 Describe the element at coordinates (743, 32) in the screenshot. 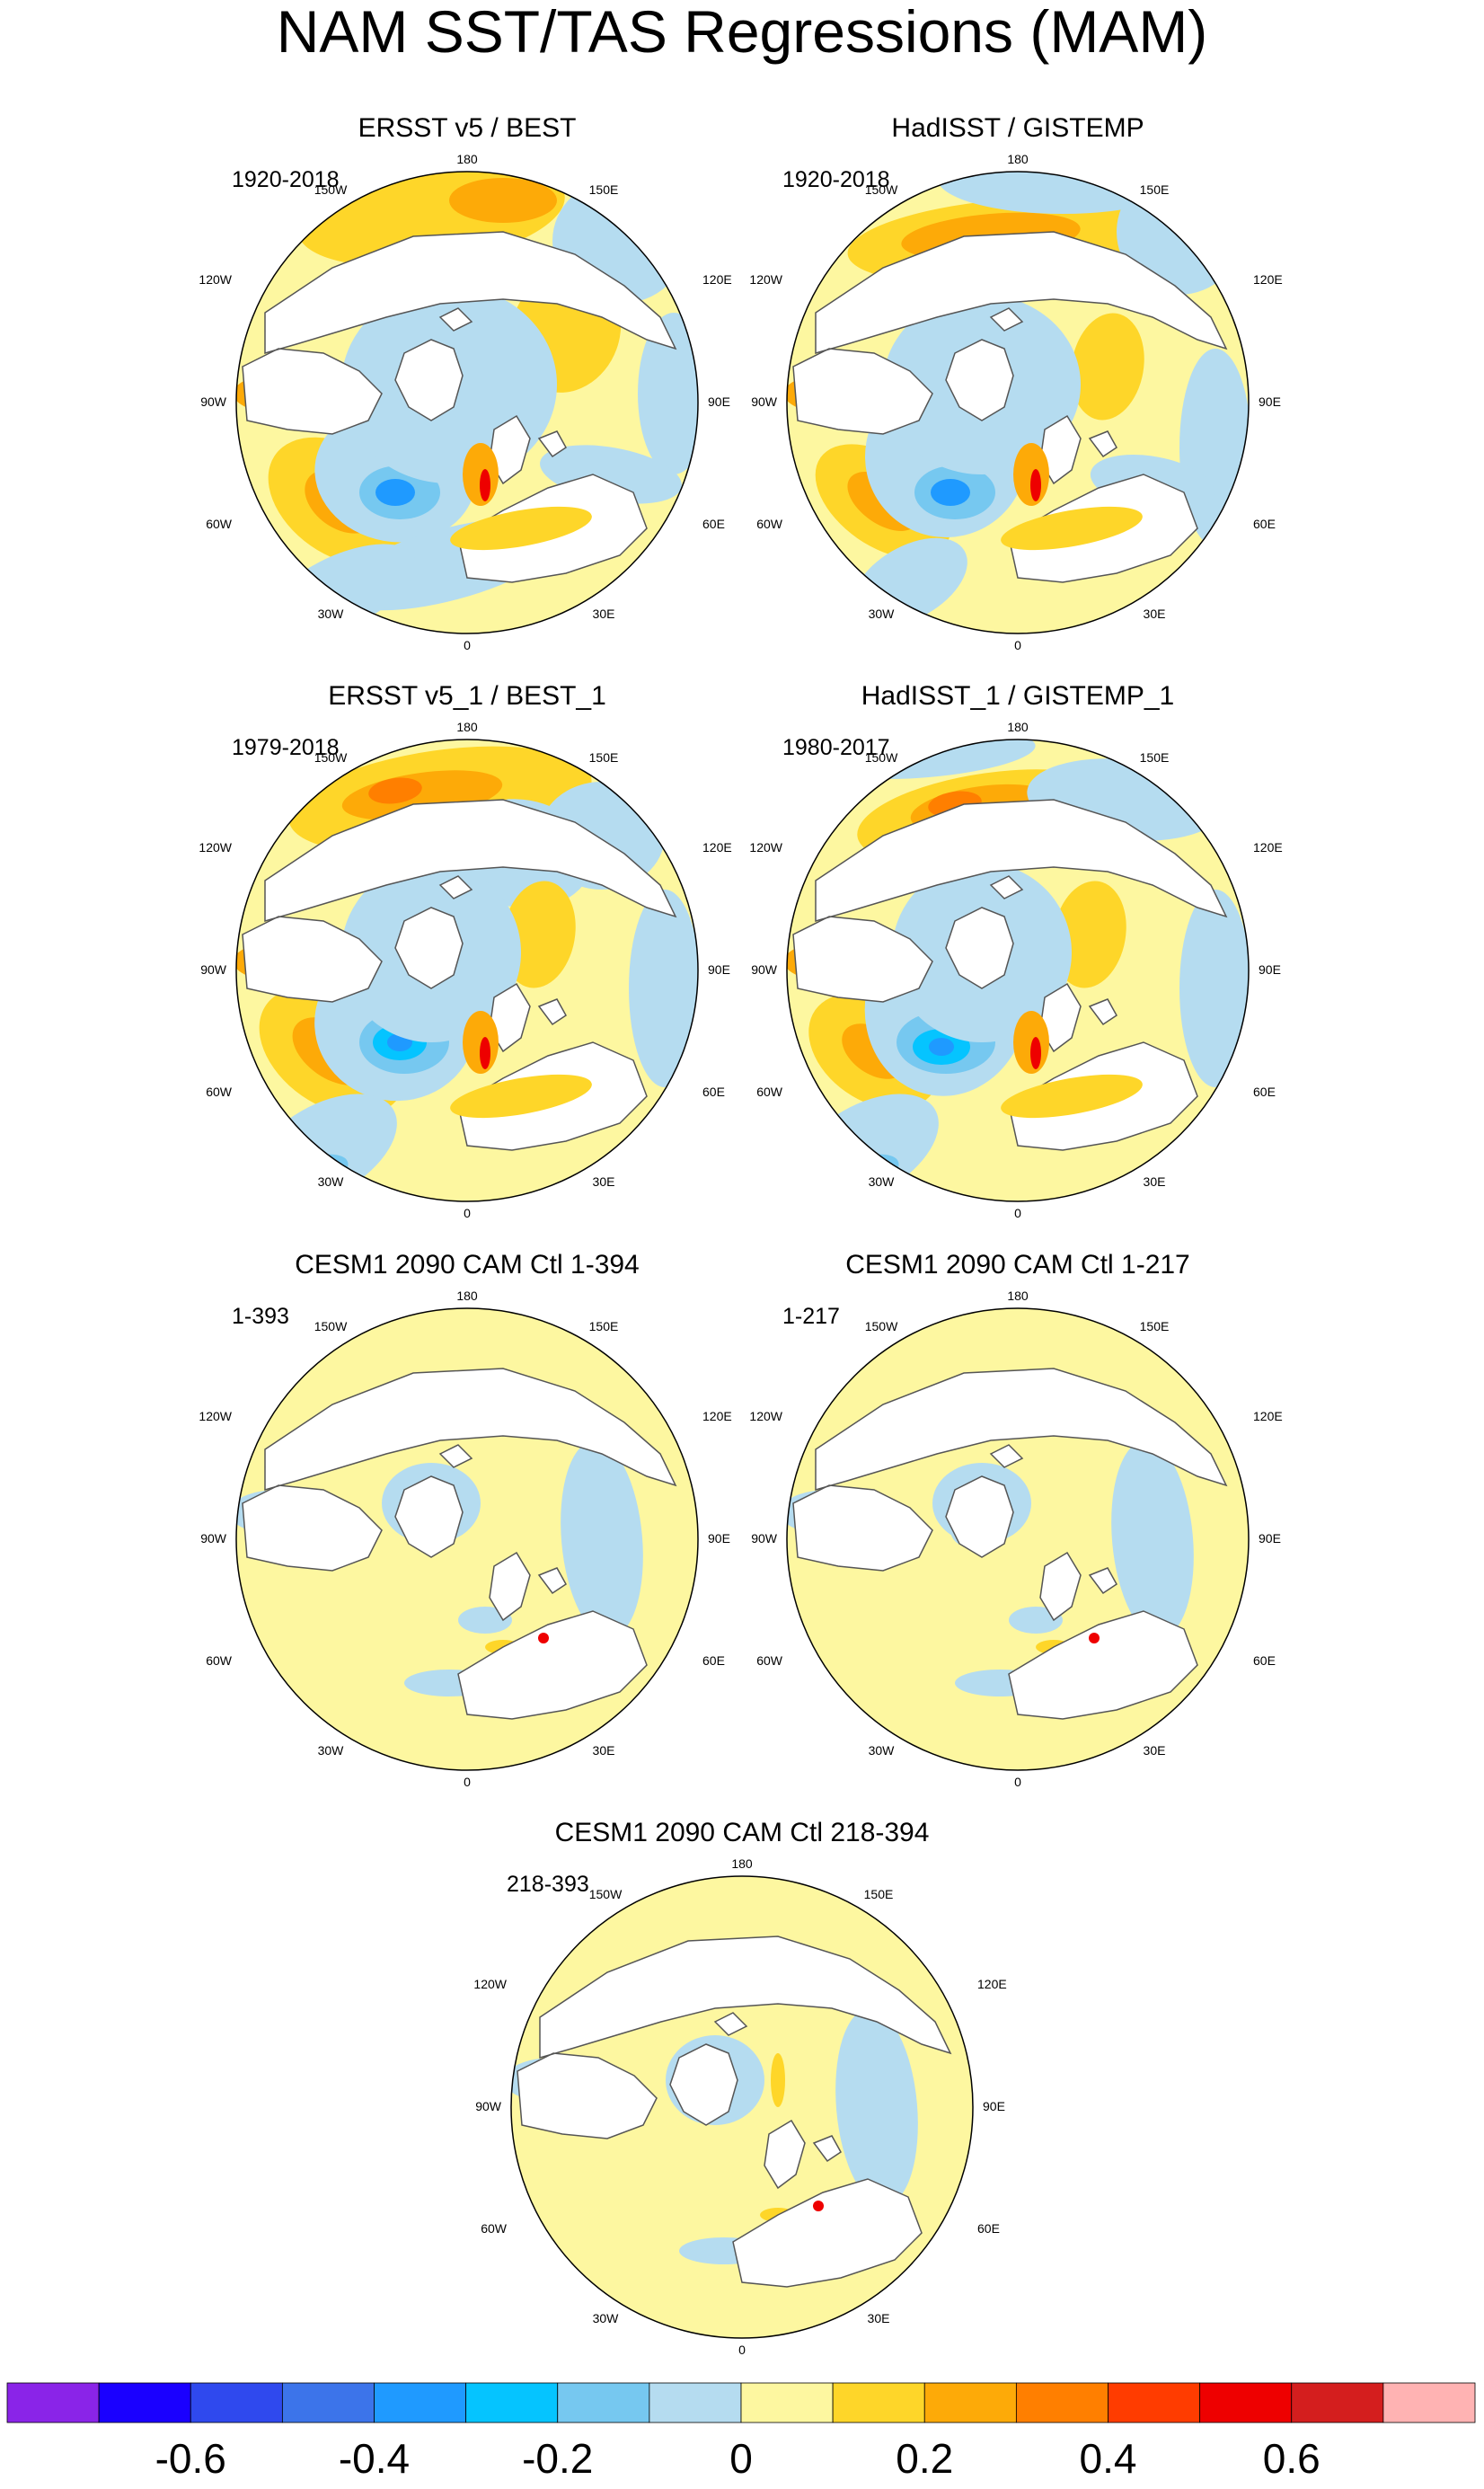

I see `figure-title: NAM SST/TAS Regressions (MAM)` at that location.